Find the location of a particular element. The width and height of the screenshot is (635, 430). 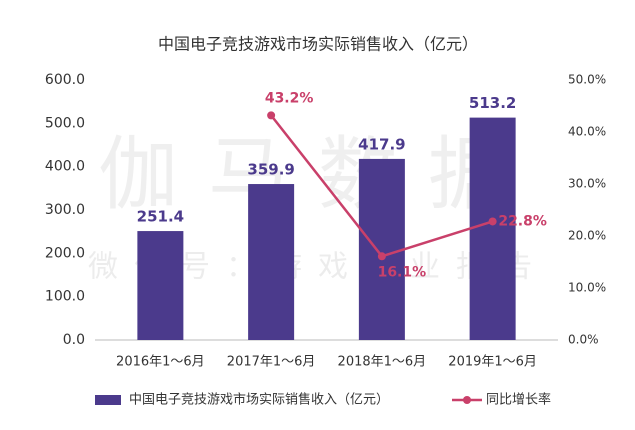

y2-tick-label: 40.0% is located at coordinates (587, 132).